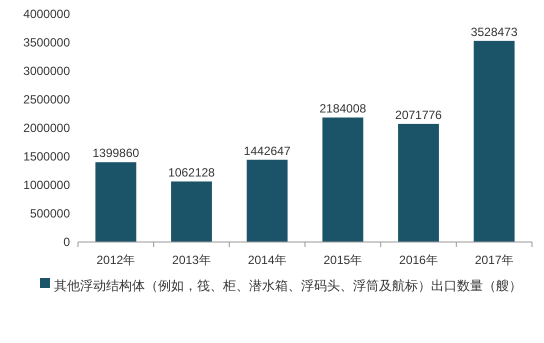 This screenshot has height=343, width=544. I want to click on y-tick-label: 2000000, so click(46, 128).